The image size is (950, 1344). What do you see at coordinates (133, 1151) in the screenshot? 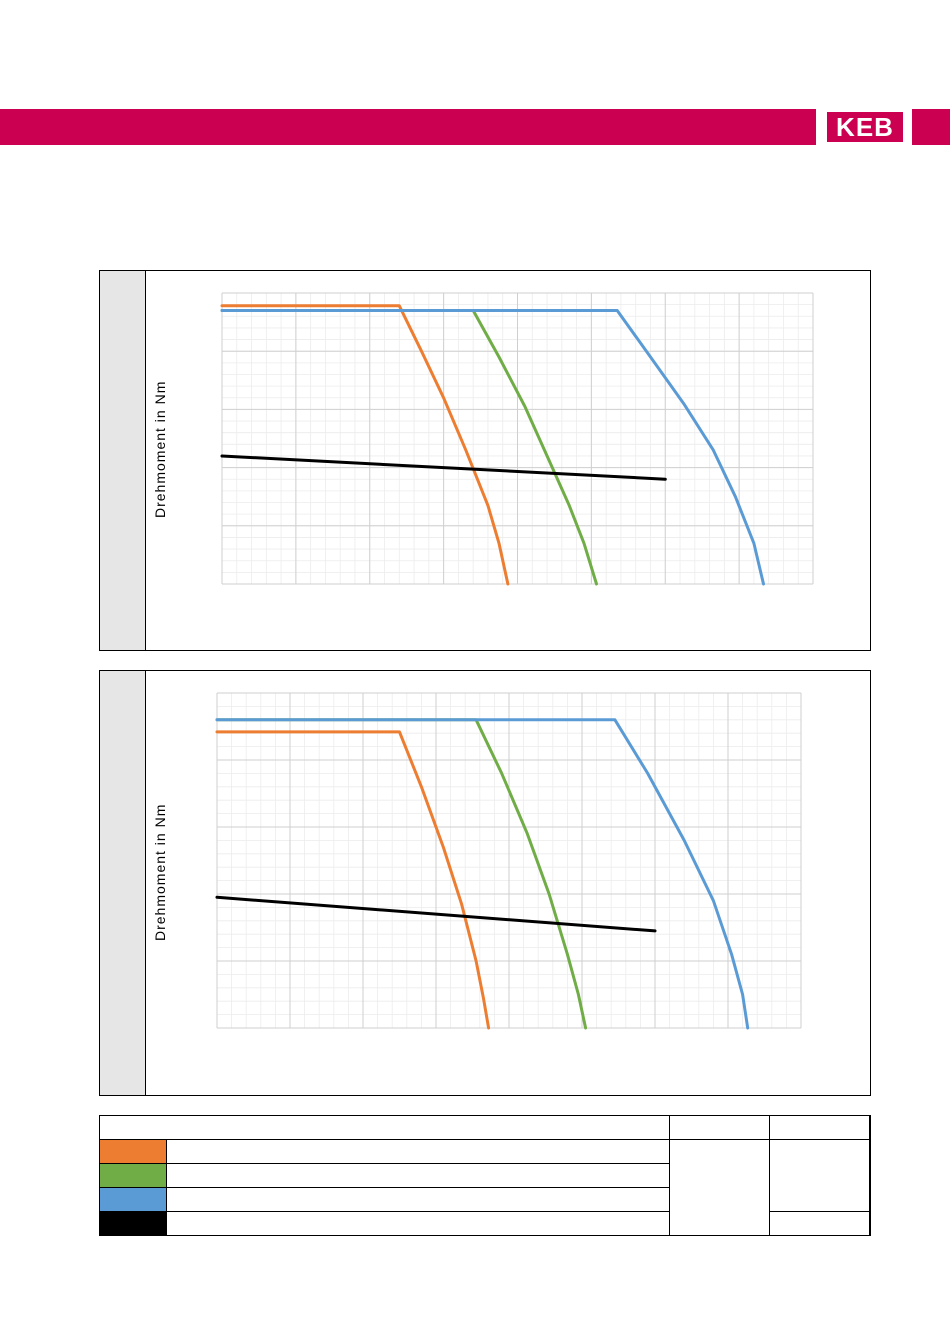
I see `legend-swatch-orange` at bounding box center [133, 1151].